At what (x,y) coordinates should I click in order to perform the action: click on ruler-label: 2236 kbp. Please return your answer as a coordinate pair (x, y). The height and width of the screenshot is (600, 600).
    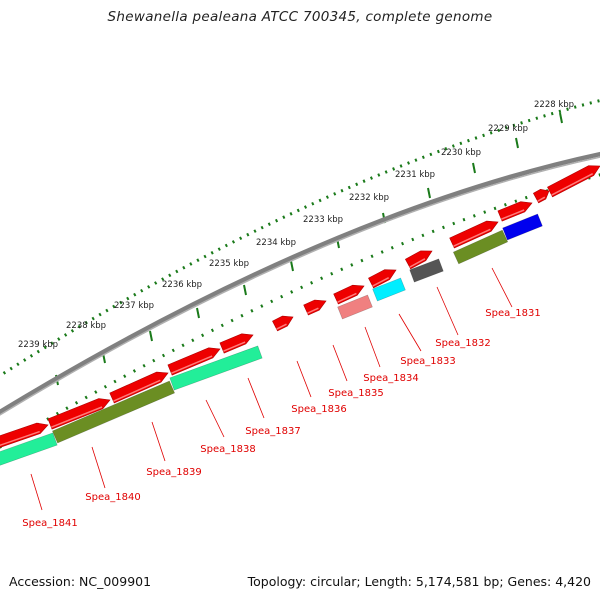
    Looking at the image, I should click on (182, 285).